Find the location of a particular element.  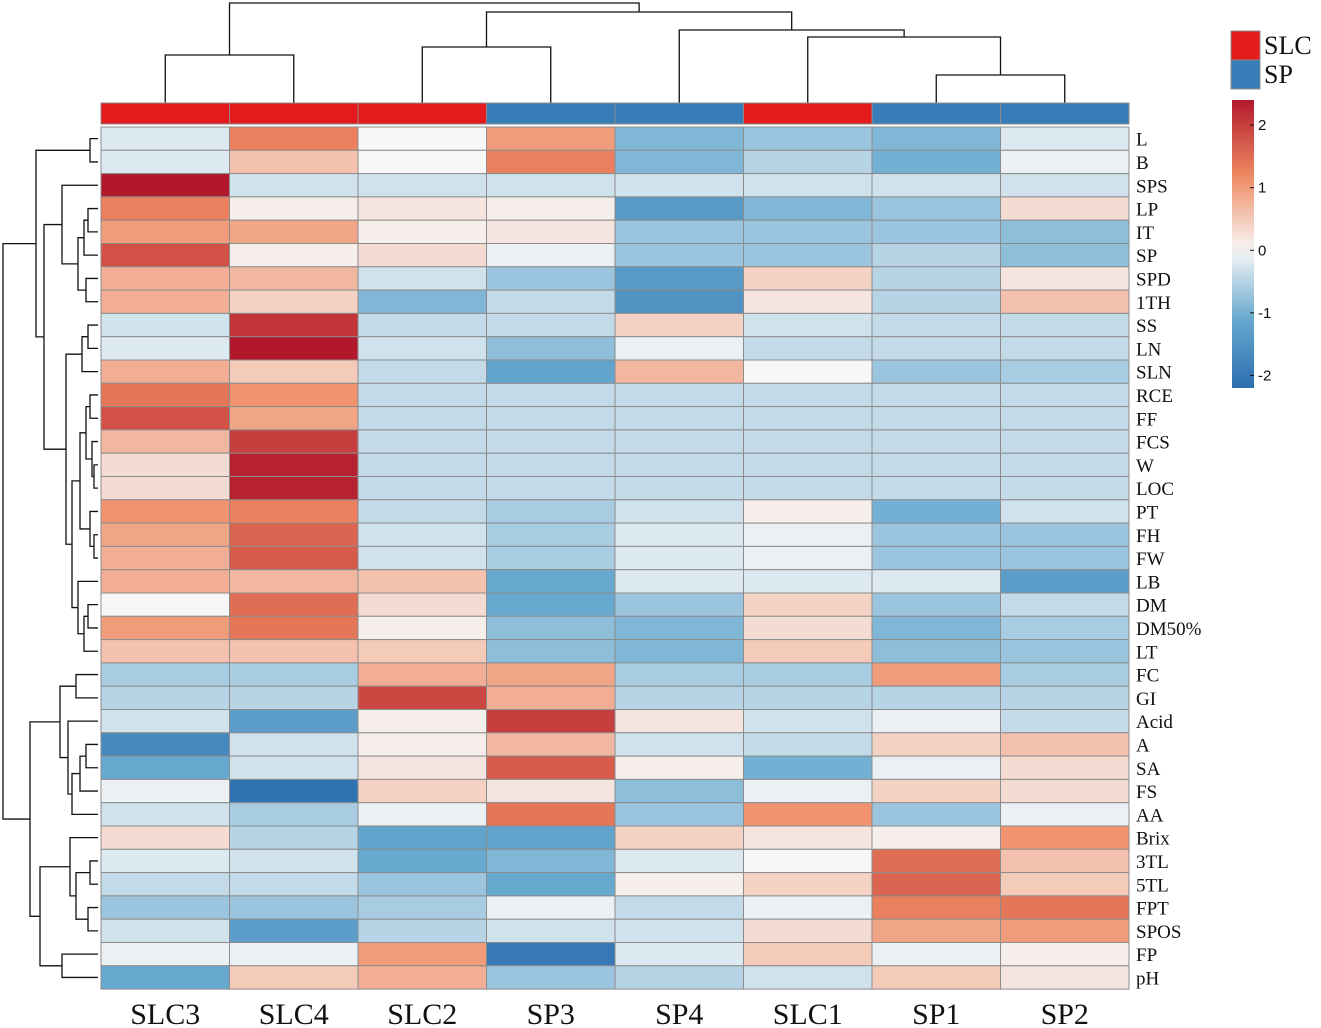

row-label: FH is located at coordinates (1148, 536).